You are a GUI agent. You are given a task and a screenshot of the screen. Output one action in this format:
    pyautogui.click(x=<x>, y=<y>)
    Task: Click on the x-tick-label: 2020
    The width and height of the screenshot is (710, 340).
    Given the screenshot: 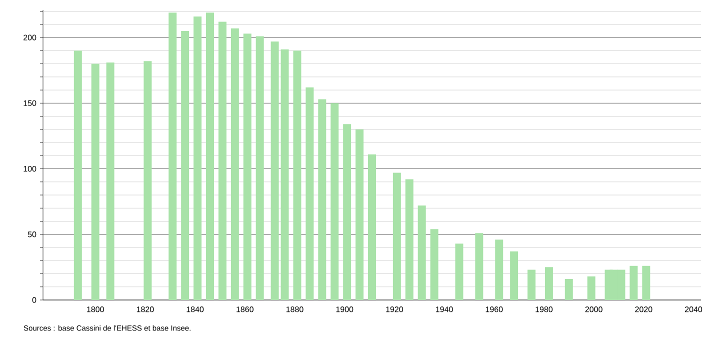 What is the action you would take?
    pyautogui.click(x=643, y=309)
    